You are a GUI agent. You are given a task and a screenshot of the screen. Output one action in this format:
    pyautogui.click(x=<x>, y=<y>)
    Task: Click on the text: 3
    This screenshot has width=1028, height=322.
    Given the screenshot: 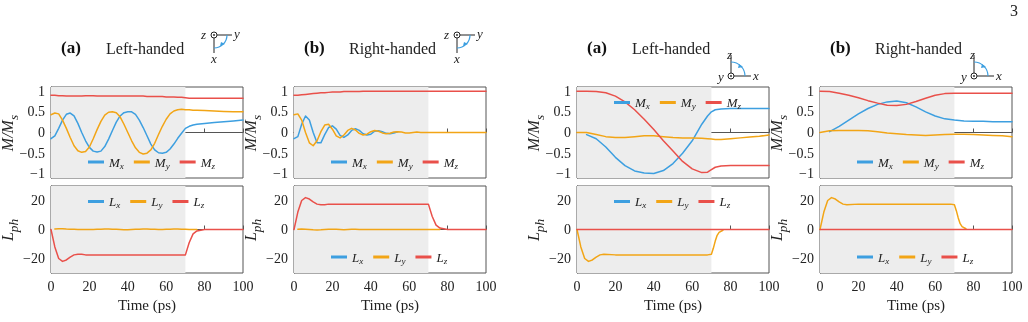 What is the action you would take?
    pyautogui.click(x=1014, y=11)
    